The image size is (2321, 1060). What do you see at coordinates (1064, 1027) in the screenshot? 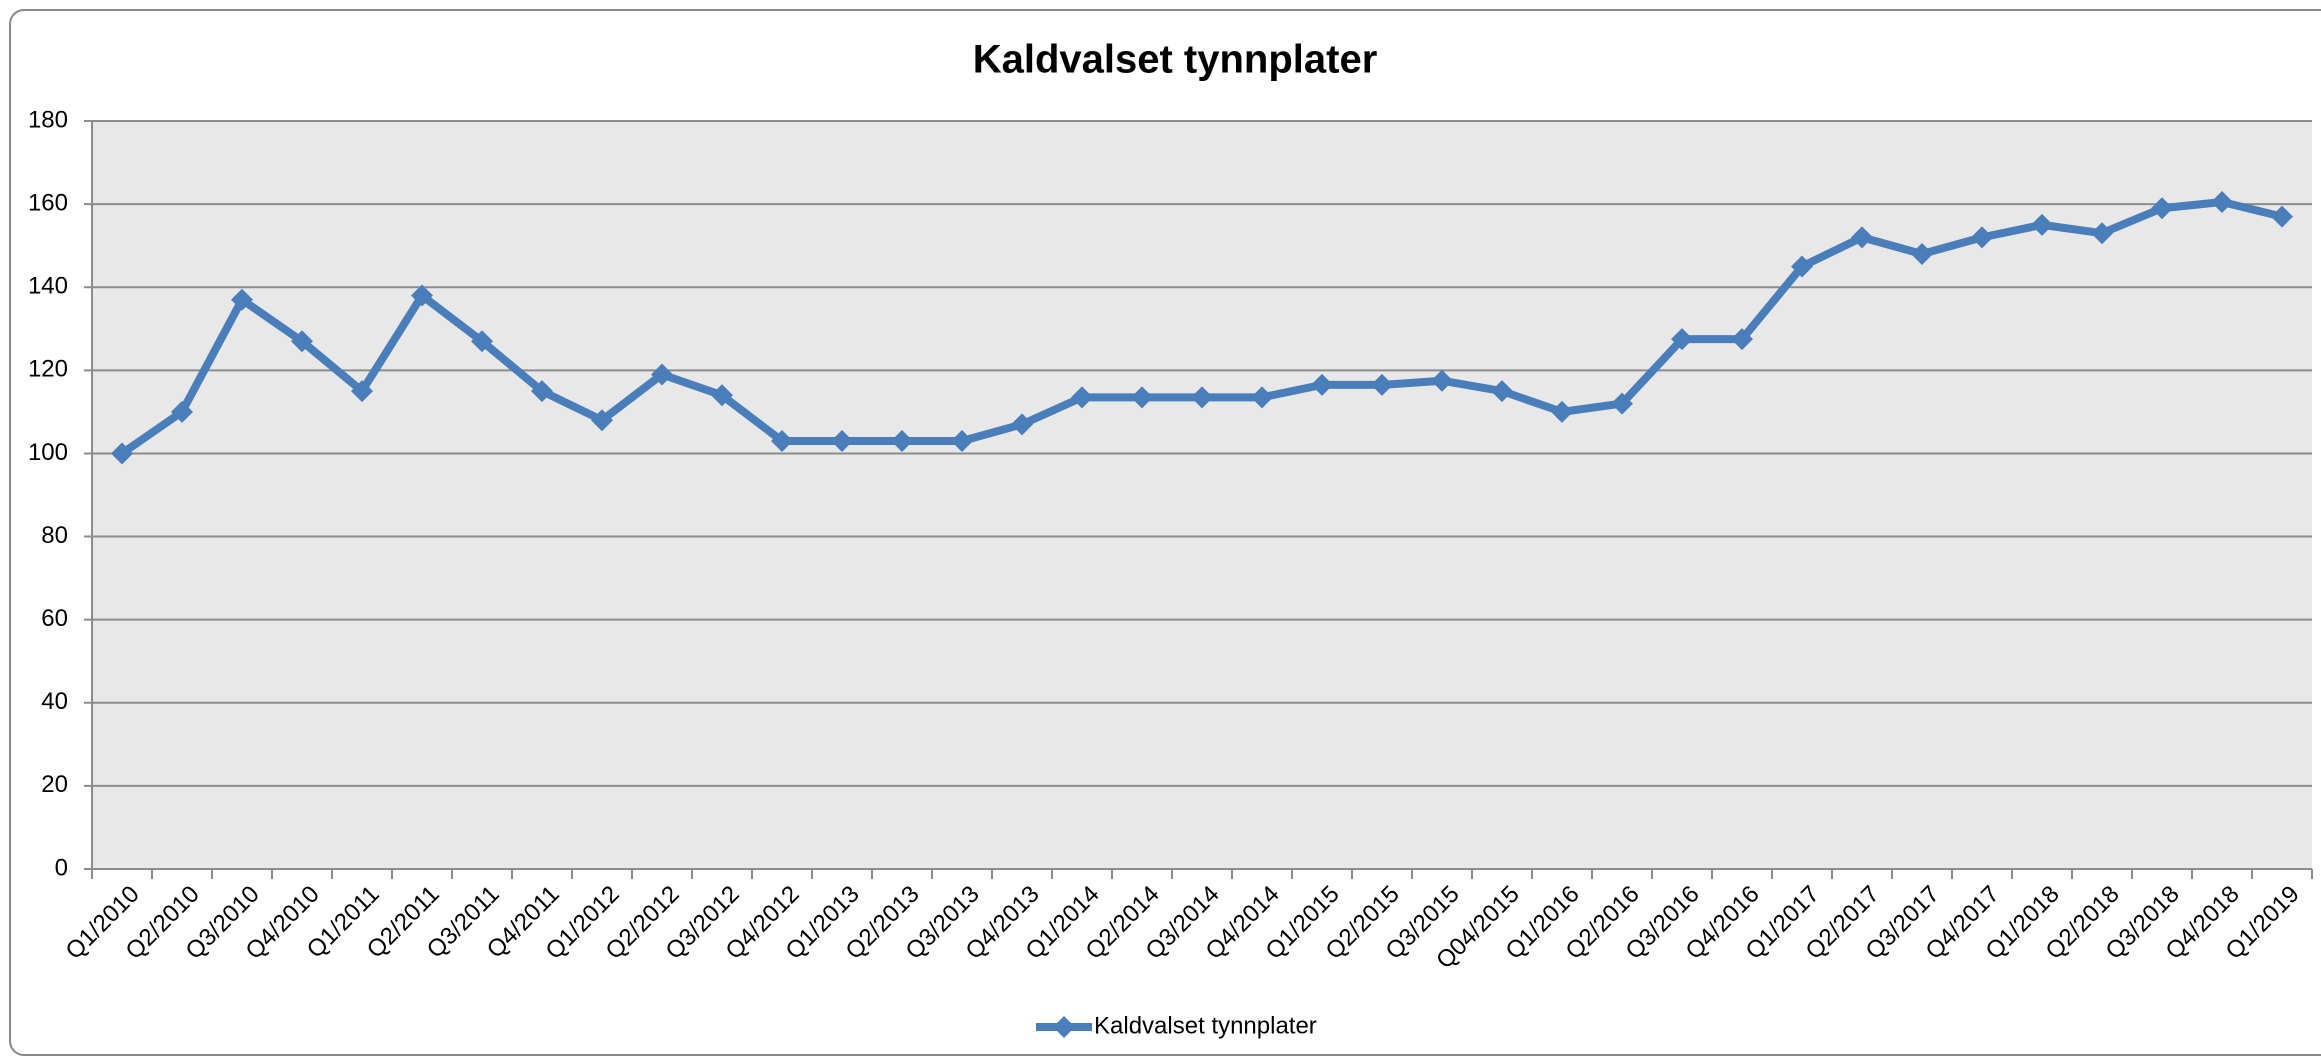
I see `legend-marker` at bounding box center [1064, 1027].